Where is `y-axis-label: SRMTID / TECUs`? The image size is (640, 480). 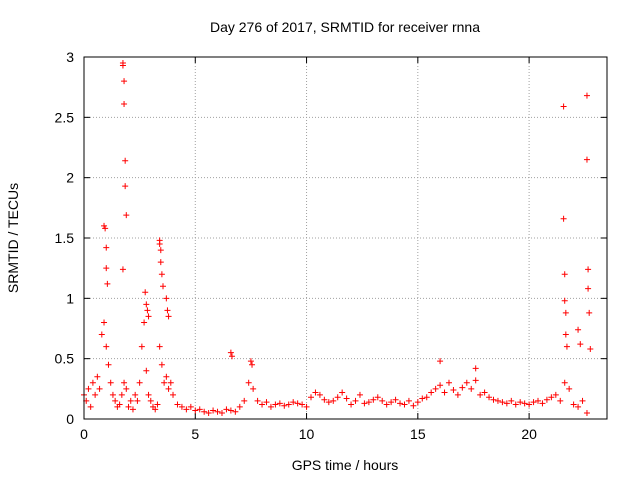 y-axis-label: SRMTID / TECUs is located at coordinates (13, 238).